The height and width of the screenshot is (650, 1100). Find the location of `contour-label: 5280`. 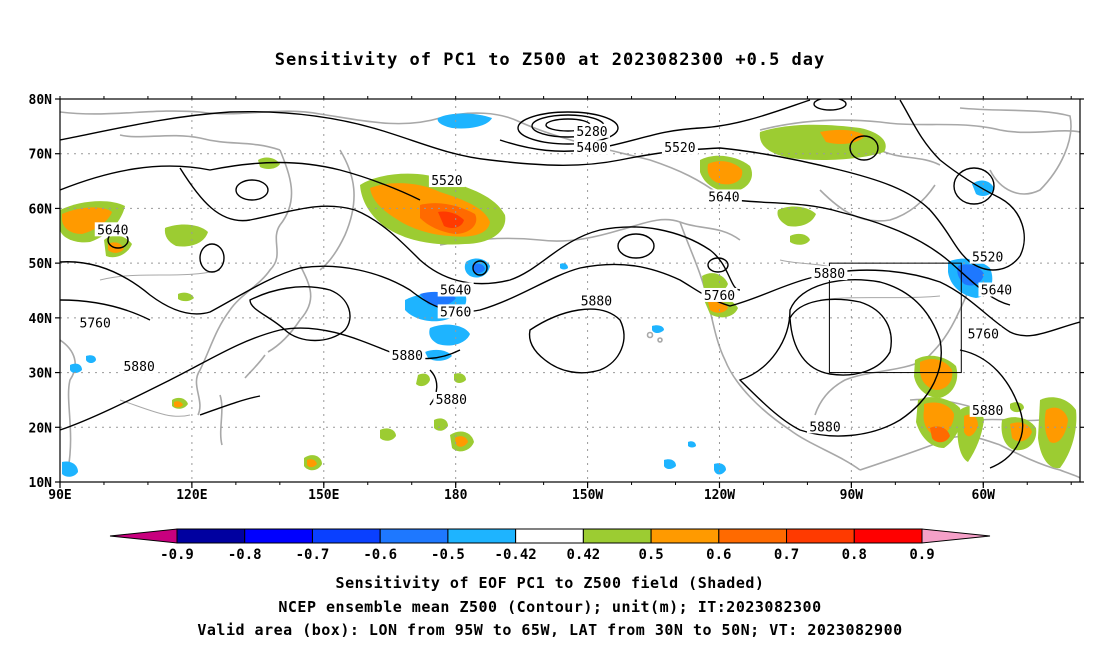

contour-label: 5280 is located at coordinates (591, 132).